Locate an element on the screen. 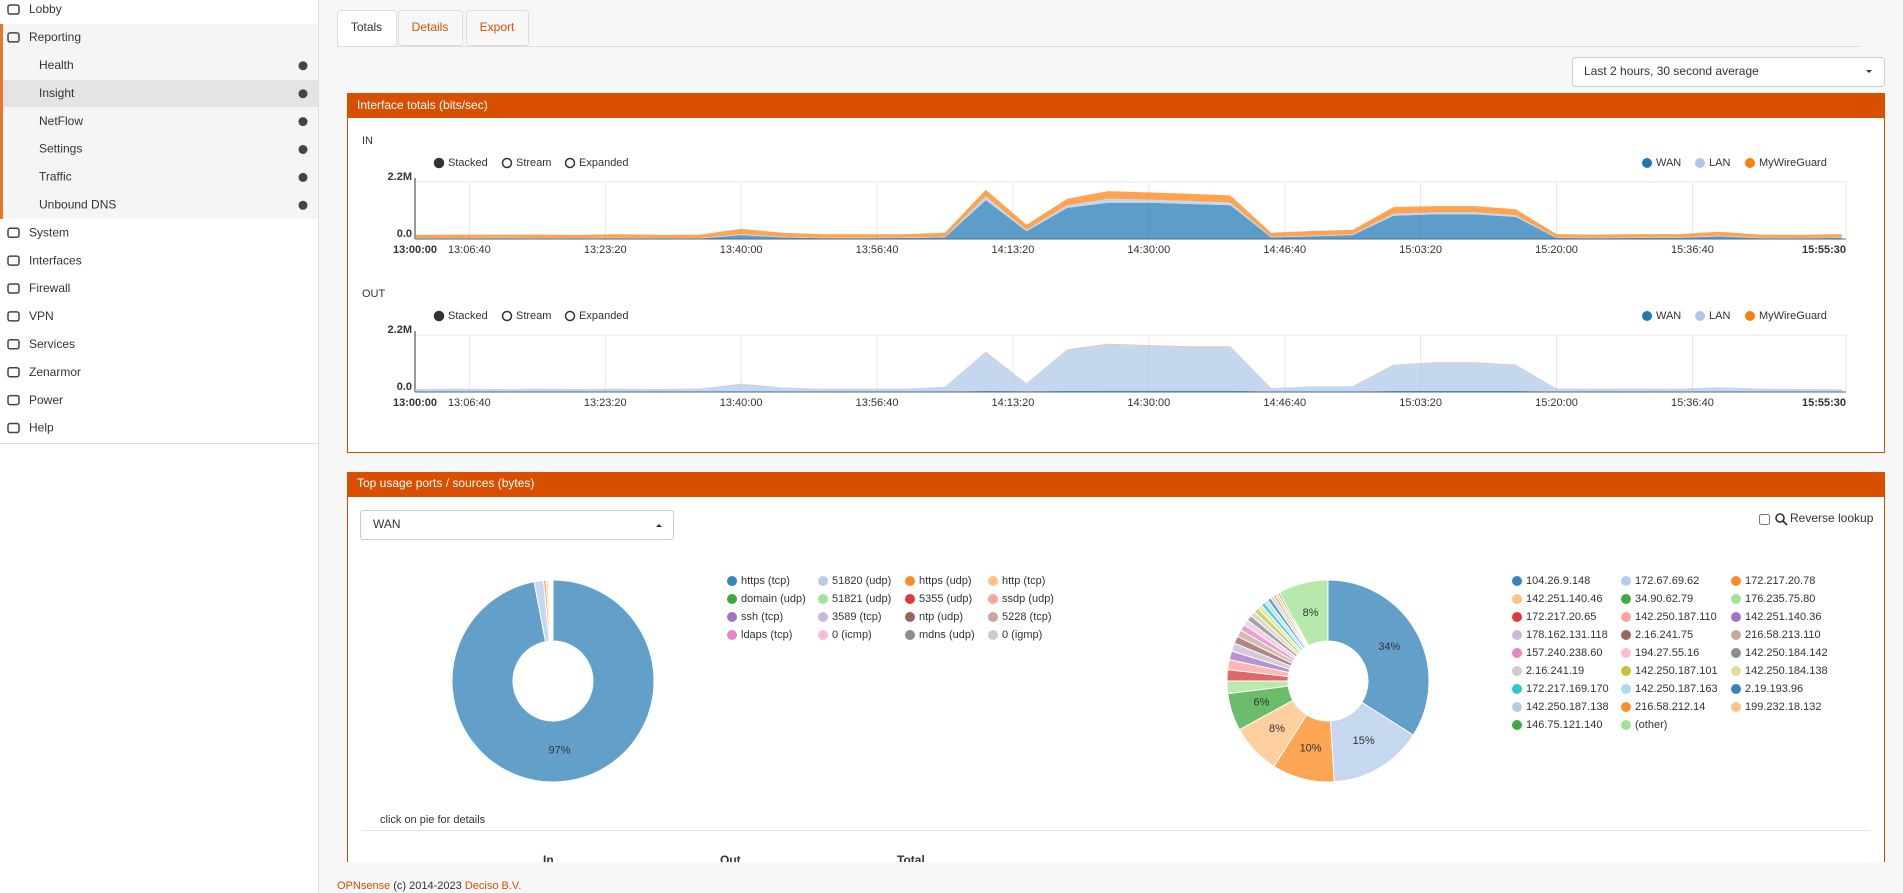  legend-label: https (tcp) is located at coordinates (765, 581).